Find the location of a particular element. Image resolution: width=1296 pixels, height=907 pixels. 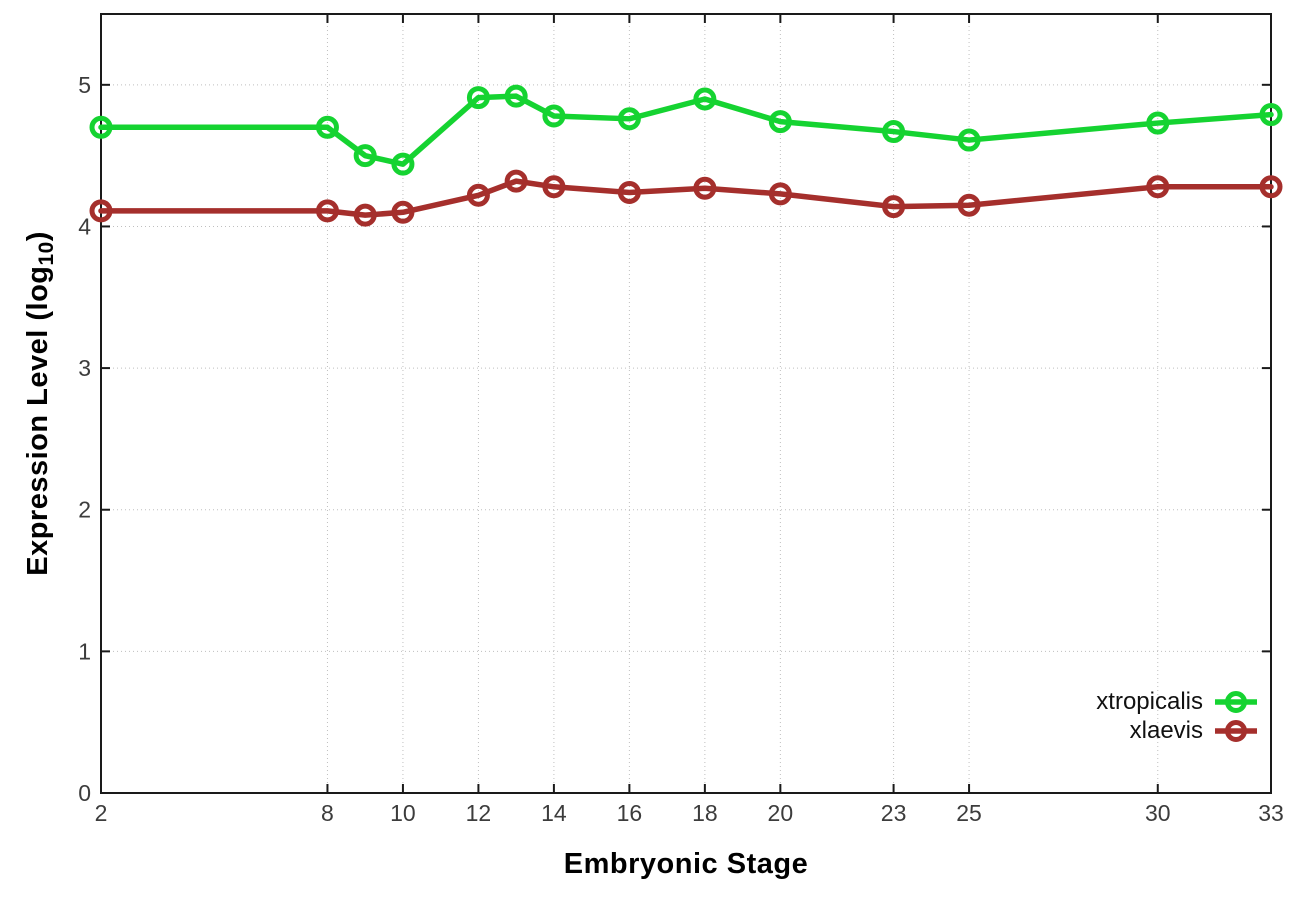

x-tick-label: 16 is located at coordinates (630, 813).